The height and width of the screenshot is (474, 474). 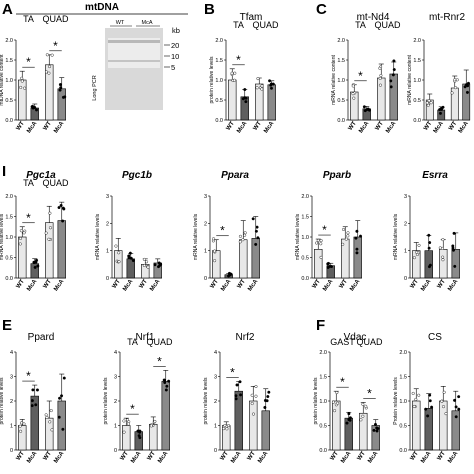 I want to click on sig-star-D3: *, so click(x=222, y=231).